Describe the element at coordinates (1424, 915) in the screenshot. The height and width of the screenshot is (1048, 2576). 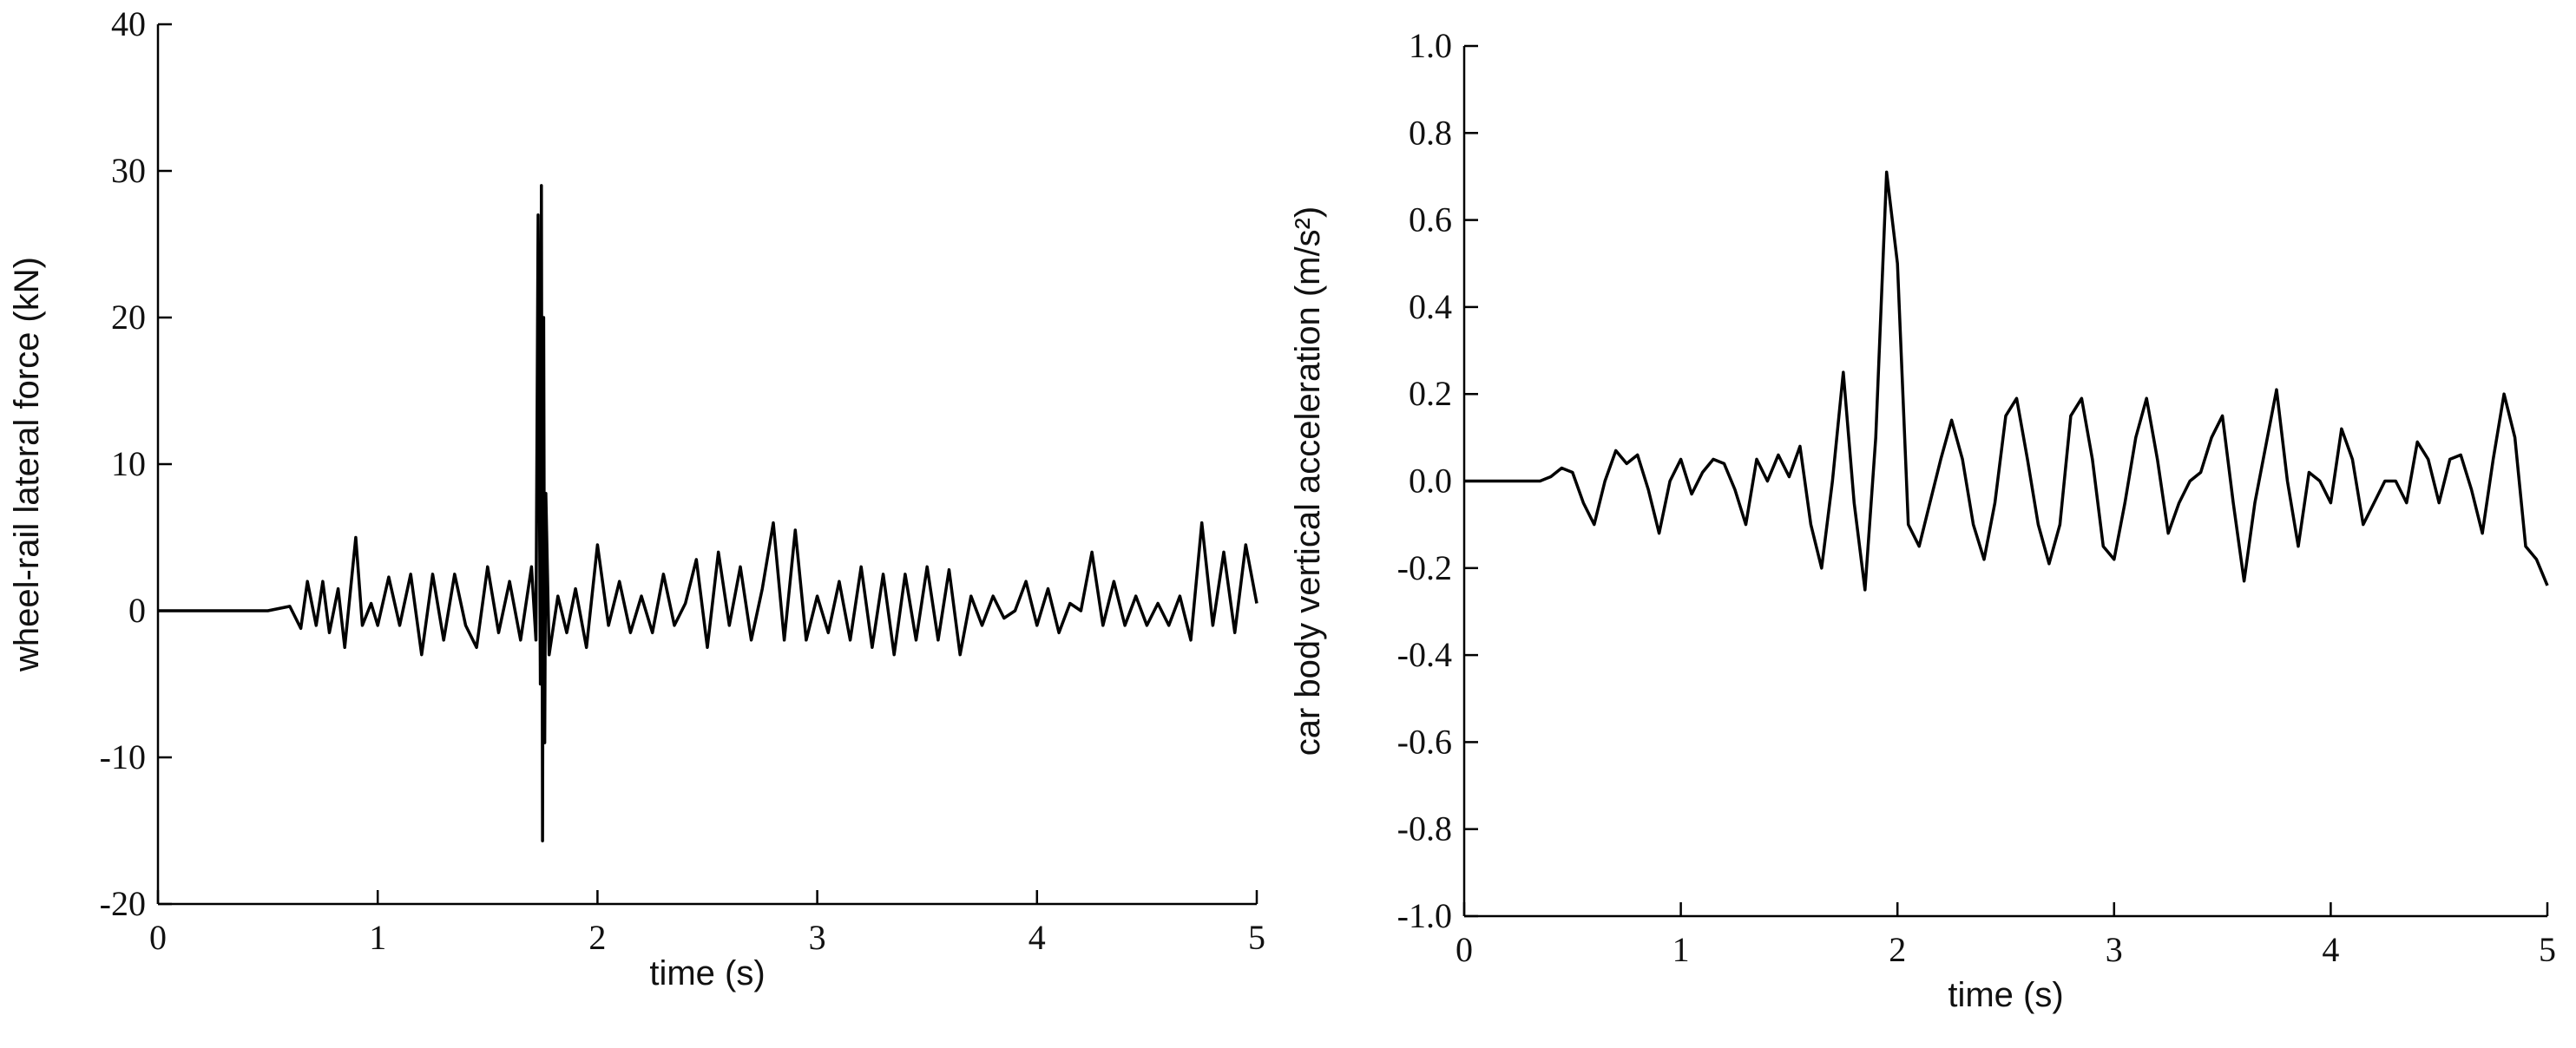
I see `y-tick-label: -1.0` at that location.